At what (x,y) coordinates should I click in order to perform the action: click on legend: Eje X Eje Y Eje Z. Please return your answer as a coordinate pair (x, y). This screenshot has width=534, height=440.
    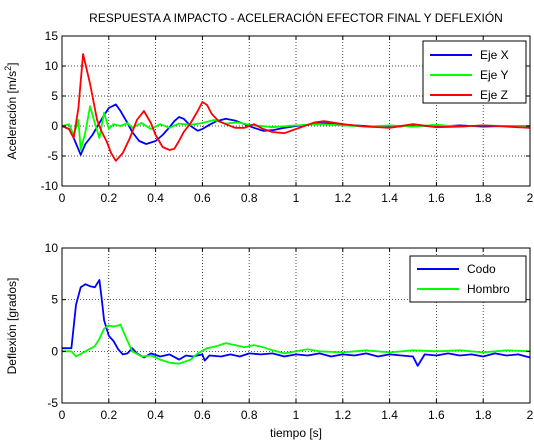
    Looking at the image, I should click on (474, 72).